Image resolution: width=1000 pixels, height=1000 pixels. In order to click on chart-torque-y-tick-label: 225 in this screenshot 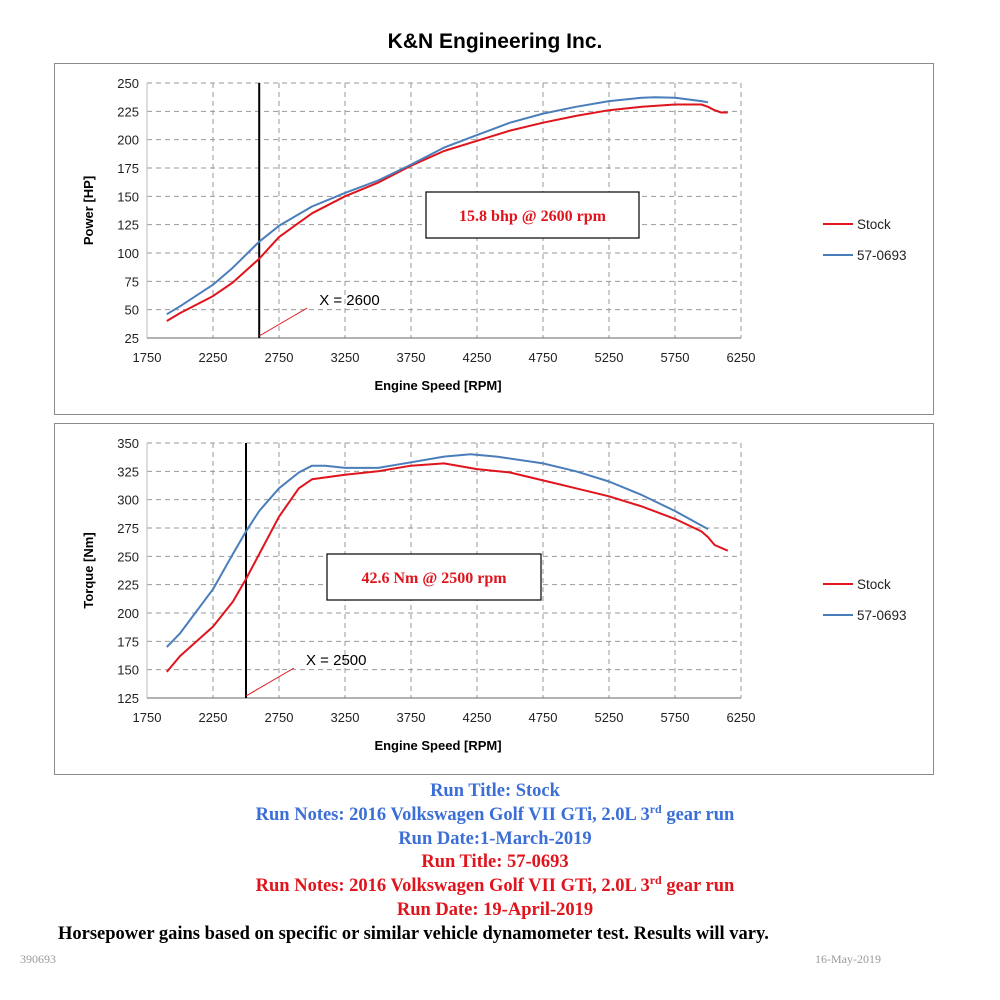, I will do `click(128, 585)`.